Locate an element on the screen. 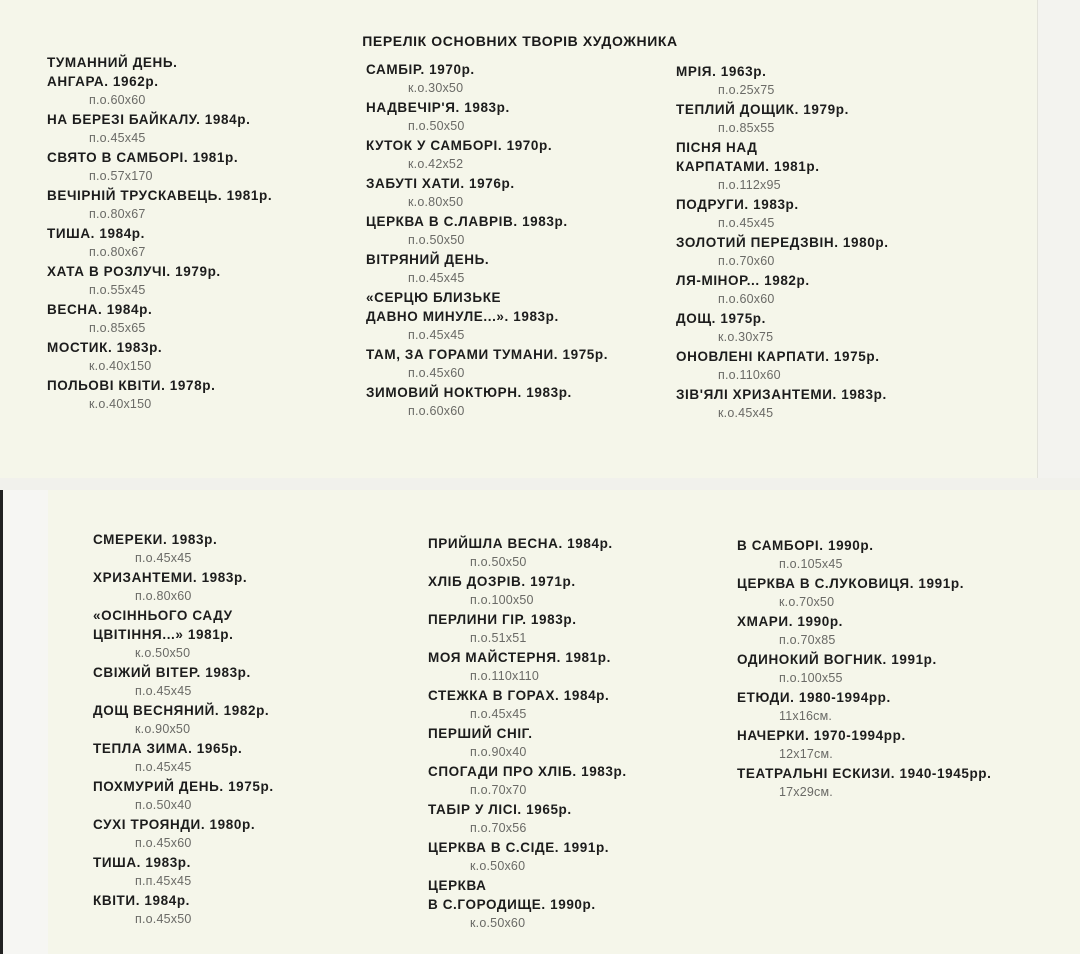 The height and width of the screenshot is (954, 1080). work-item: ТЕПЛИЙ ДОЩИК. 1979р. п.о.85х55 is located at coordinates (782, 119).